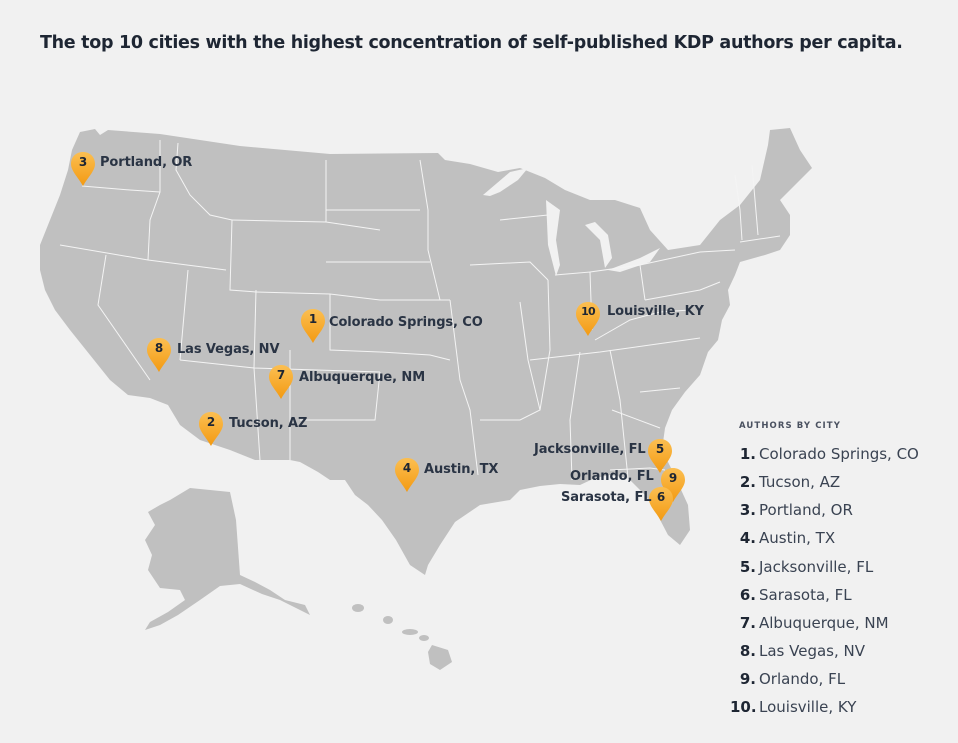  I want to click on legend-item: 4. Austin, TX, so click(787, 538).